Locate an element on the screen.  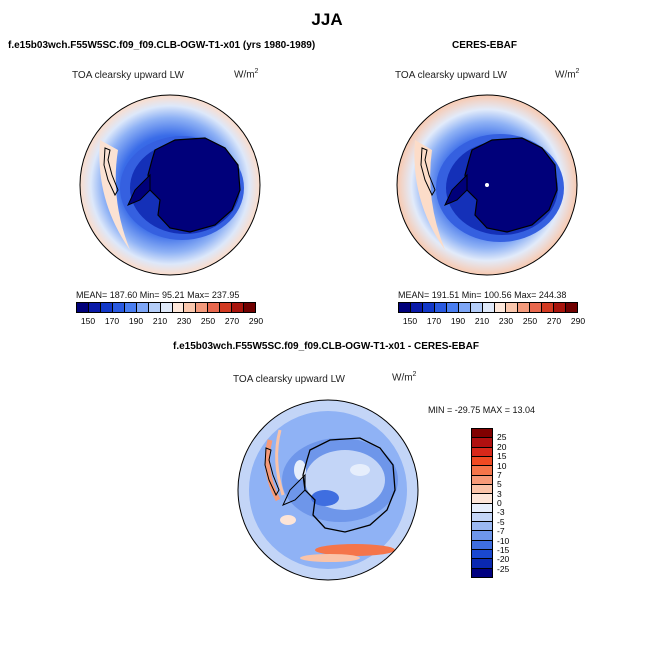
diff-colorbar-tick-label: -25 is located at coordinates (503, 568).